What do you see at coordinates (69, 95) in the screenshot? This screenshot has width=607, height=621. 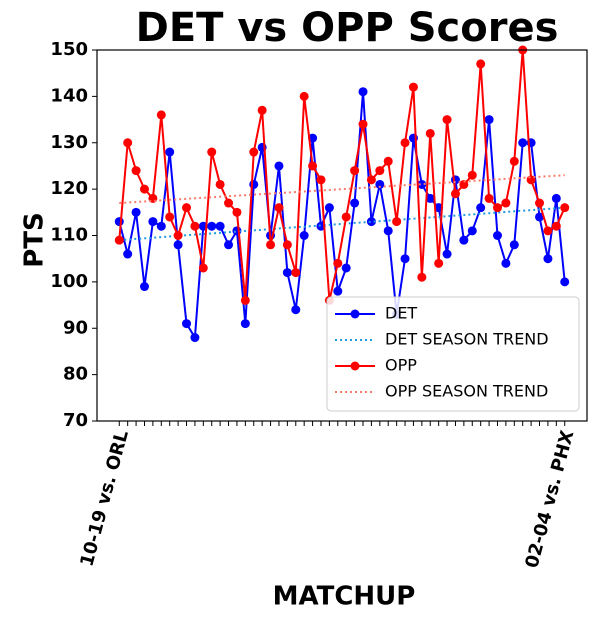 I see `y-tick-label: 140` at bounding box center [69, 95].